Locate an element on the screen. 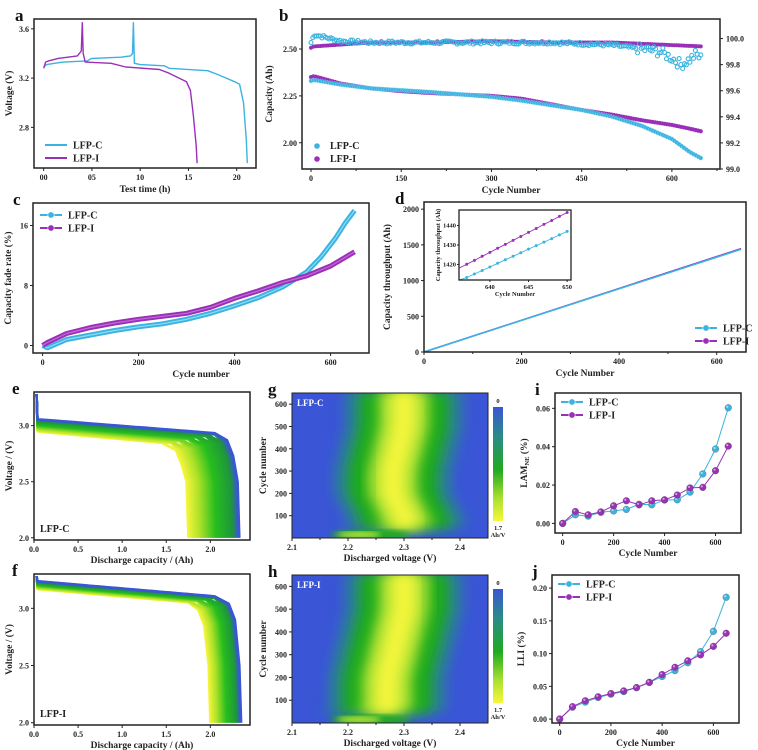 The width and height of the screenshot is (758, 750). colorbar-unit: Ah/V is located at coordinates (498, 535).